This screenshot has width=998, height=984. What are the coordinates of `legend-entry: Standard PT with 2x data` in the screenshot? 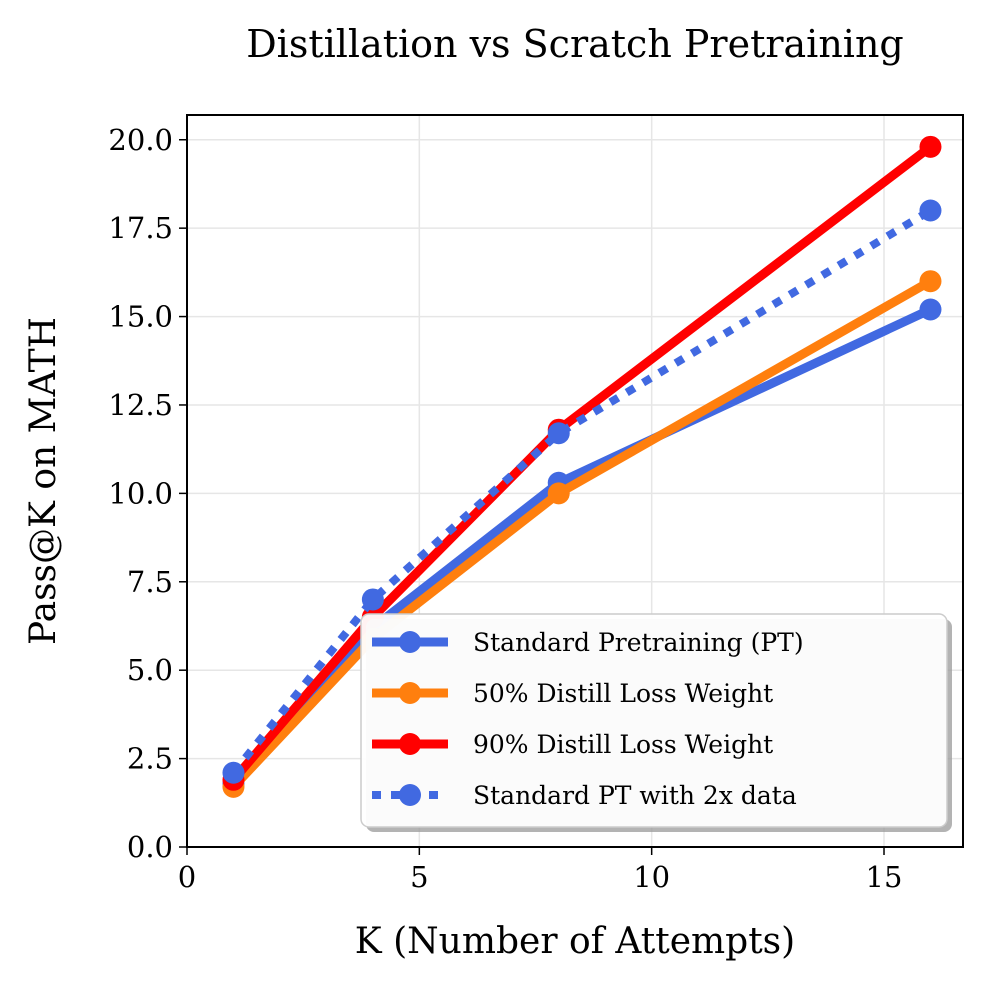 It's located at (584, 795).